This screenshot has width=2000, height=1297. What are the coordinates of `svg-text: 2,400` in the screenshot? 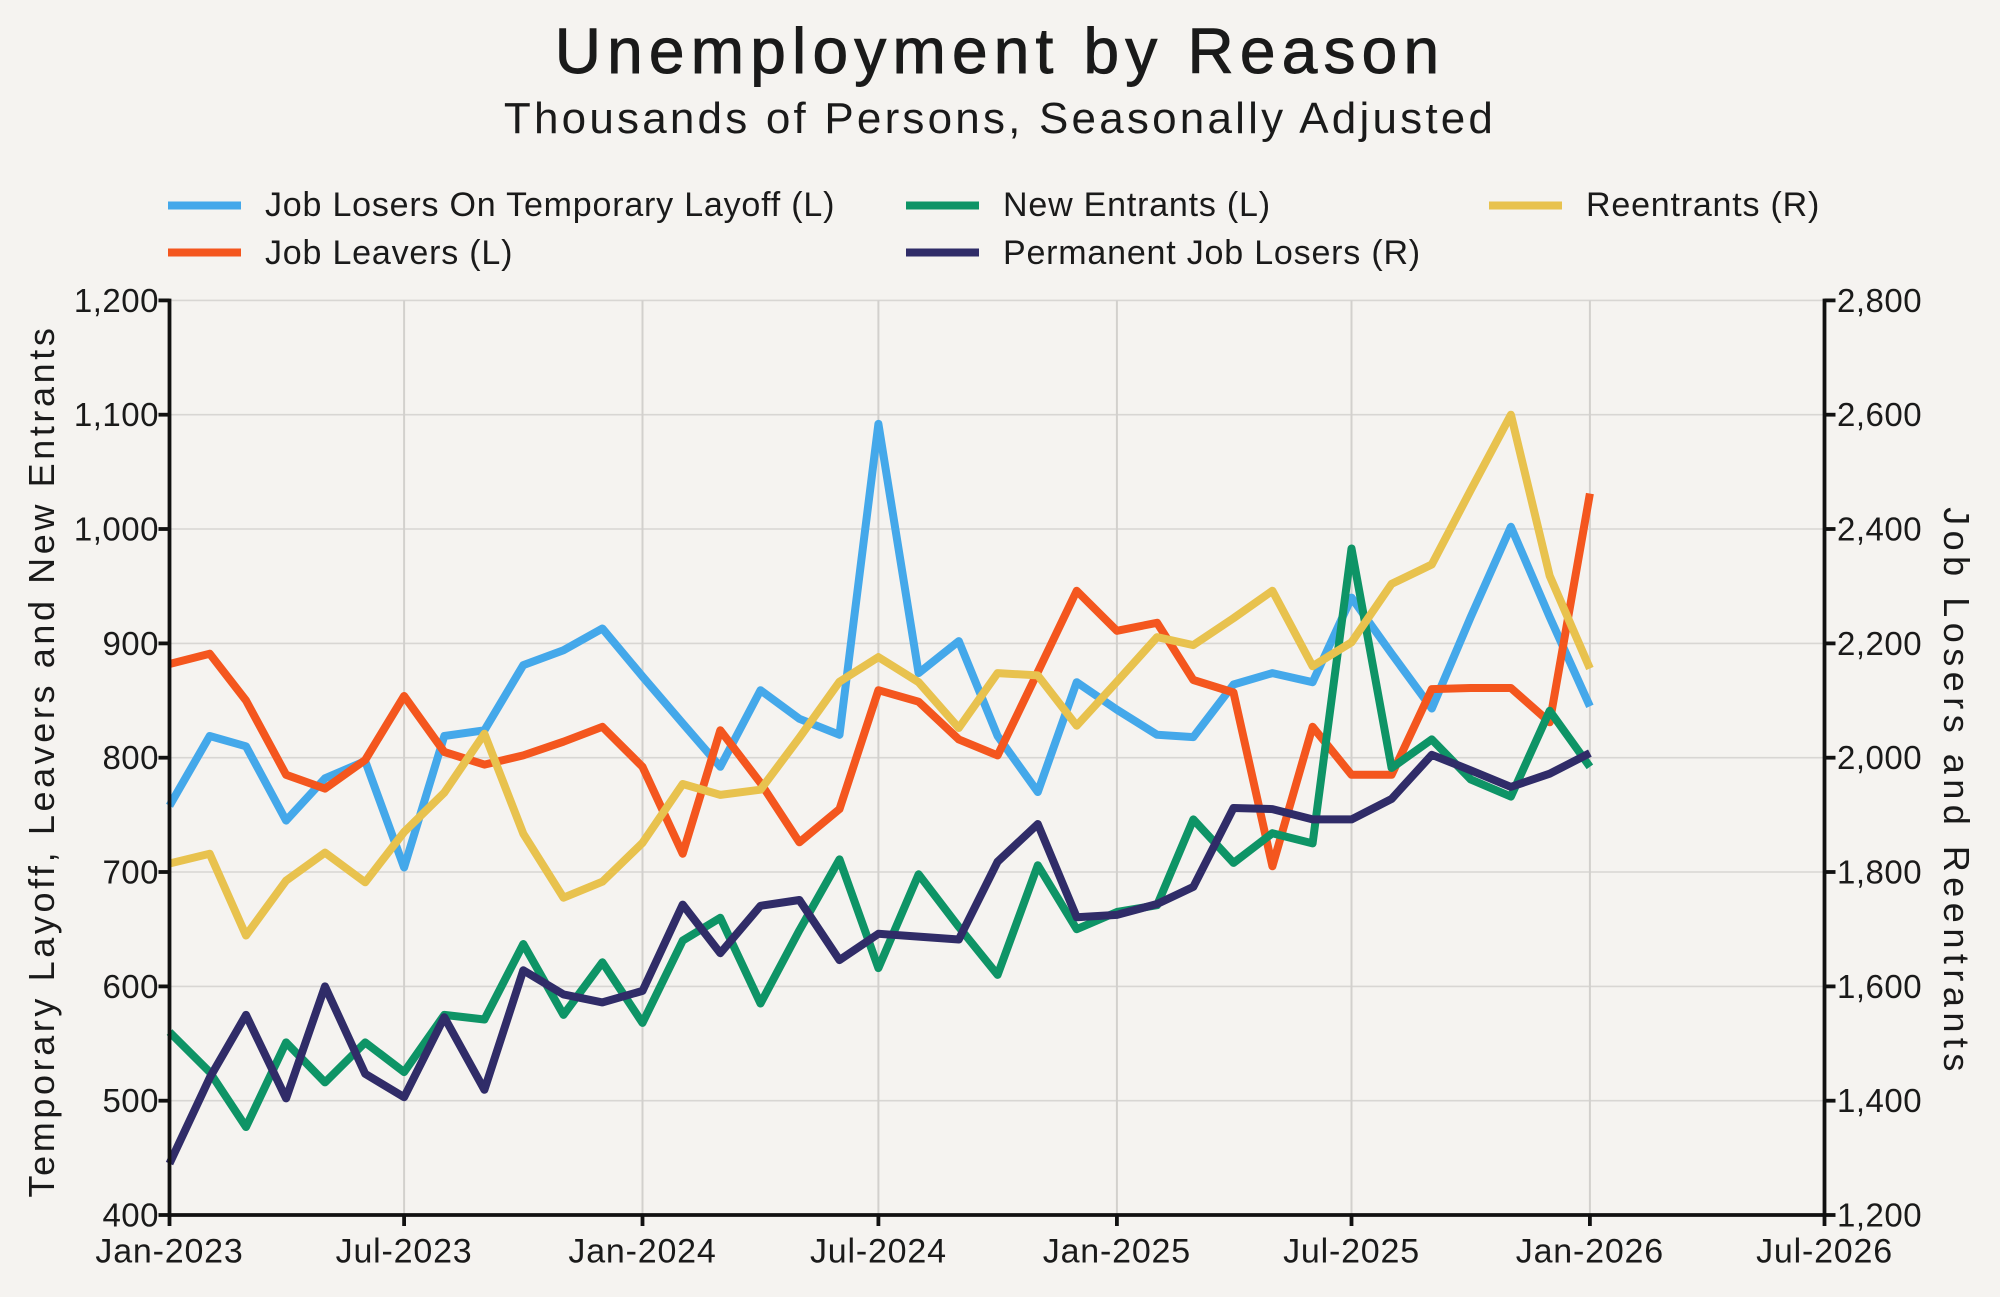 It's located at (1879, 529).